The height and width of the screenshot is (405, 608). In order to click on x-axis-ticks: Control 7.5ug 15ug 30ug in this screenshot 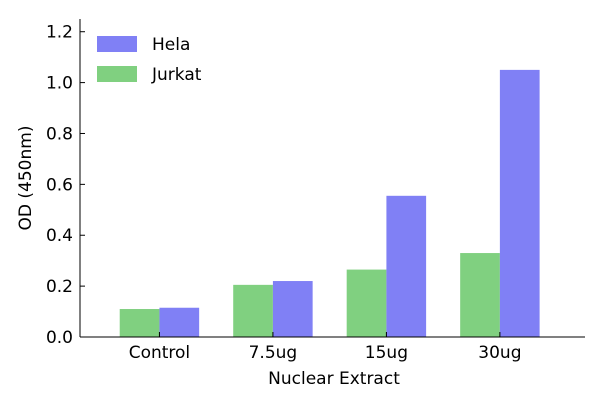, I will do `click(325, 347)`.